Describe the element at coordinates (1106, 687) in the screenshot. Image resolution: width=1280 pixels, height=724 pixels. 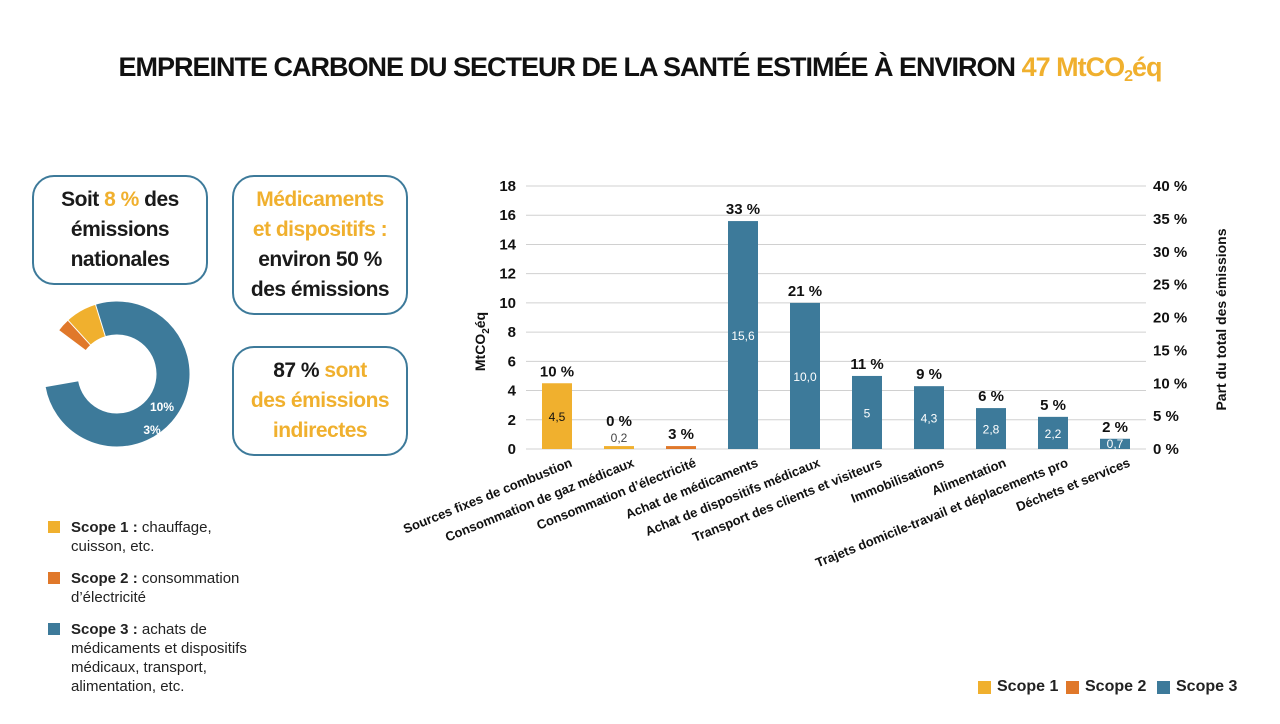
I see `legend-bottom-scope2: Scope 2` at that location.